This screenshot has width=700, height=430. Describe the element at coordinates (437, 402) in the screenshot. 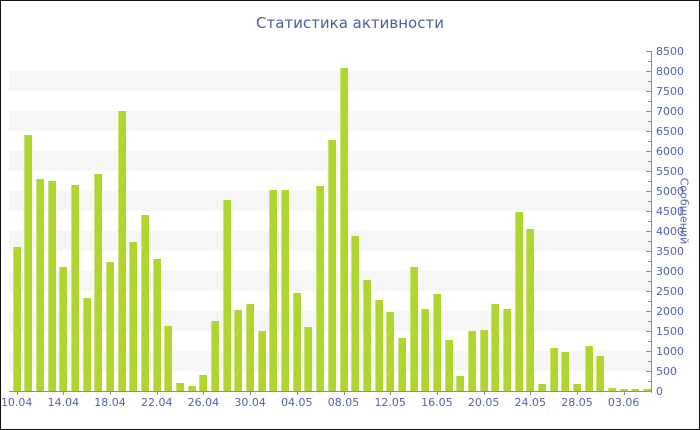

I see `x-tick-label: 16.05` at that location.